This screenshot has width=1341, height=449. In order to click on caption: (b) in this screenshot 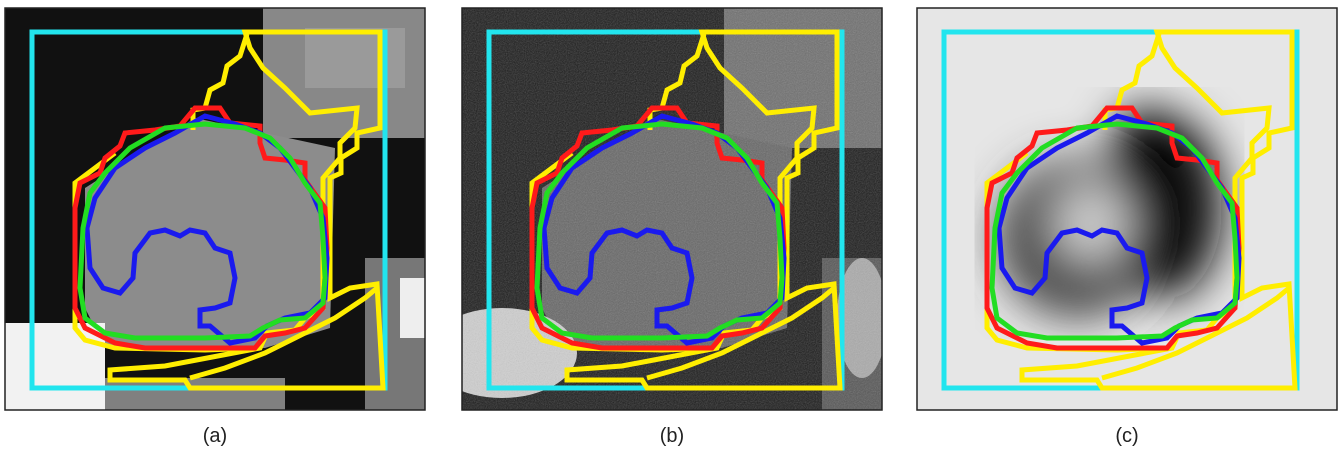, I will do `click(672, 436)`.